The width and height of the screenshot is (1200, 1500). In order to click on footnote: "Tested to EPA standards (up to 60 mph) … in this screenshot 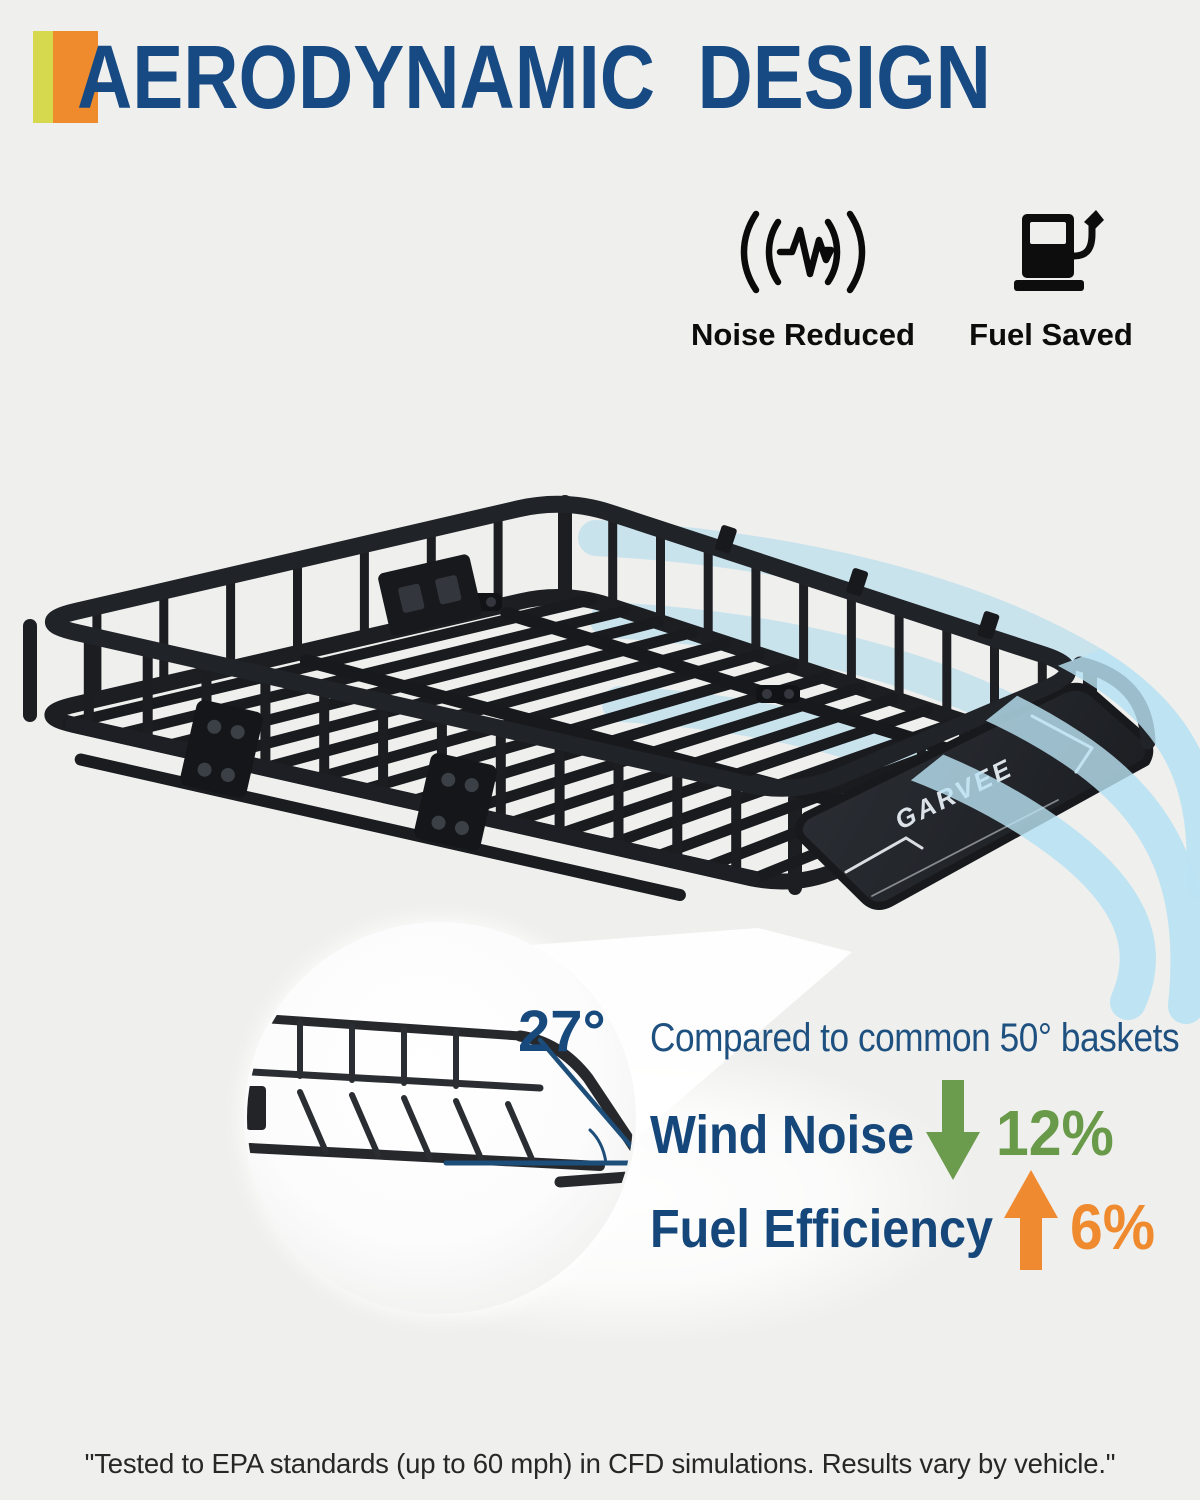, I will do `click(600, 1463)`.